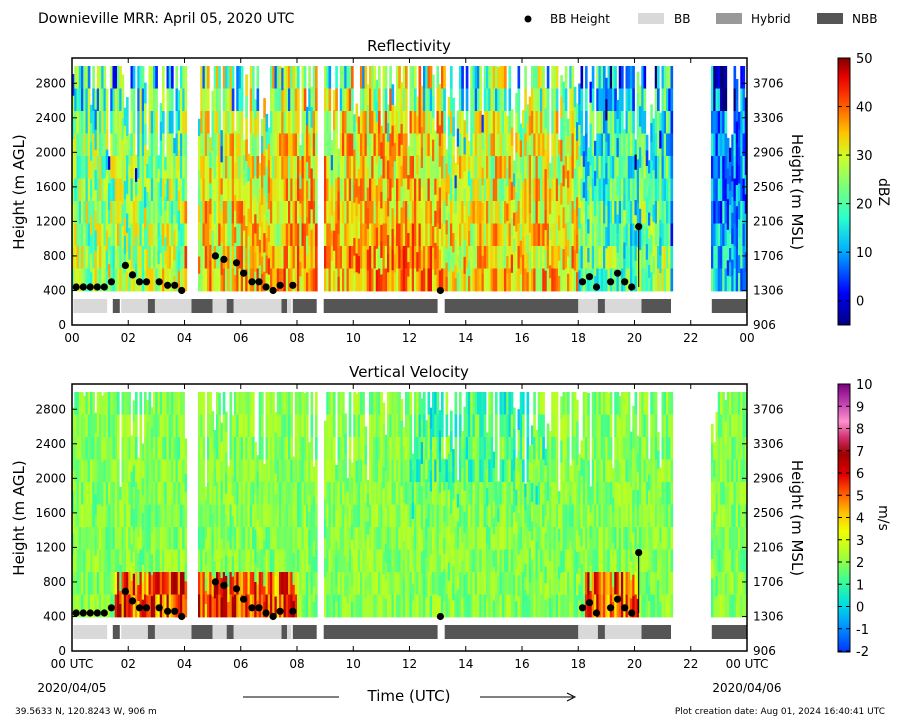  Describe the element at coordinates (304, 306) in the screenshot. I see `bb-class-segment` at that location.